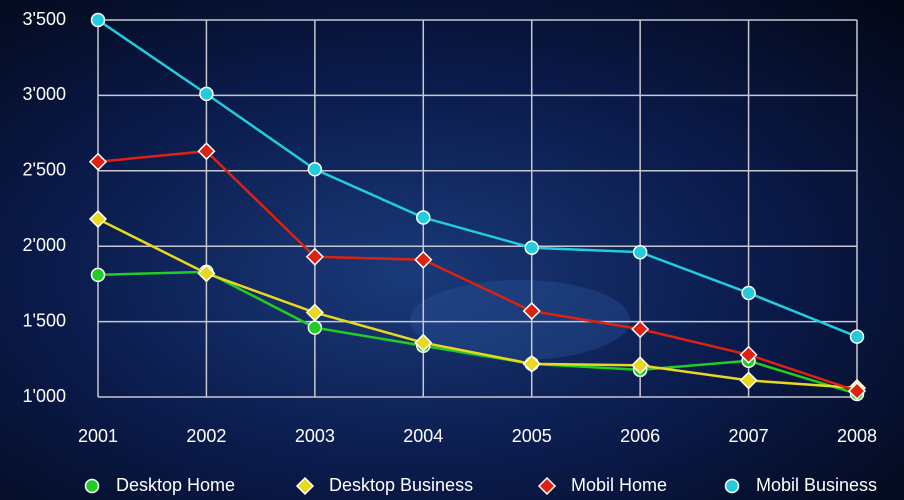 The width and height of the screenshot is (904, 500). Describe the element at coordinates (44, 170) in the screenshot. I see `y-tick-label: 2'500` at that location.